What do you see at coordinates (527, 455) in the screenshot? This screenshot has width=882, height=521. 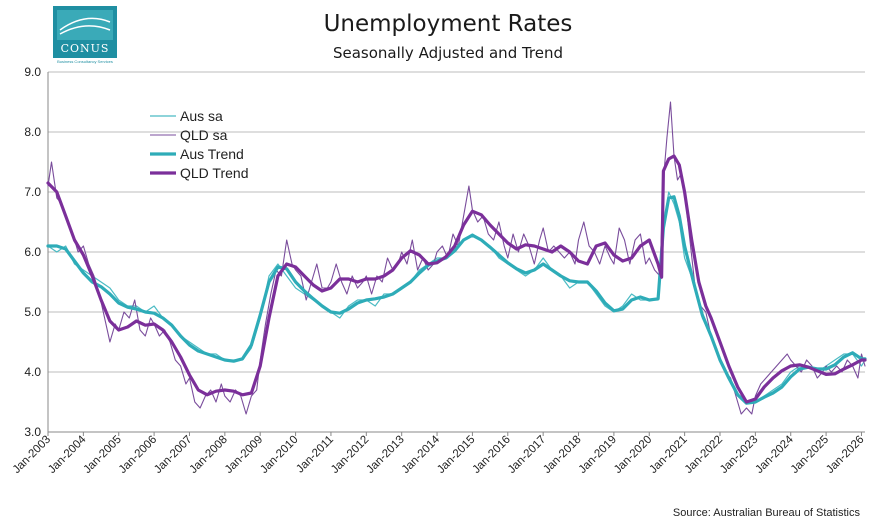 I see `x-tick-label: Jan-2017` at bounding box center [527, 455].